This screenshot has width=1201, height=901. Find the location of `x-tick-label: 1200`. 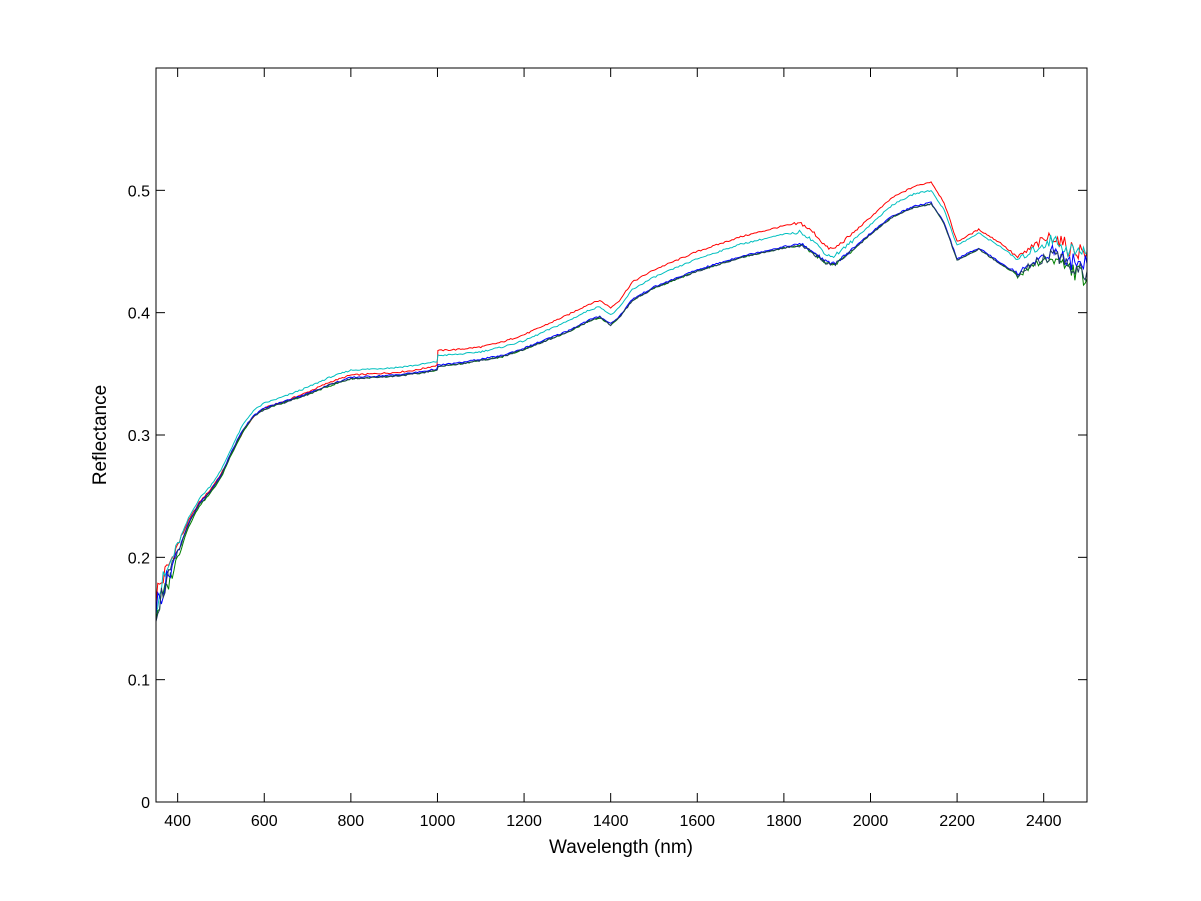

x-tick-label: 1200 is located at coordinates (524, 821).